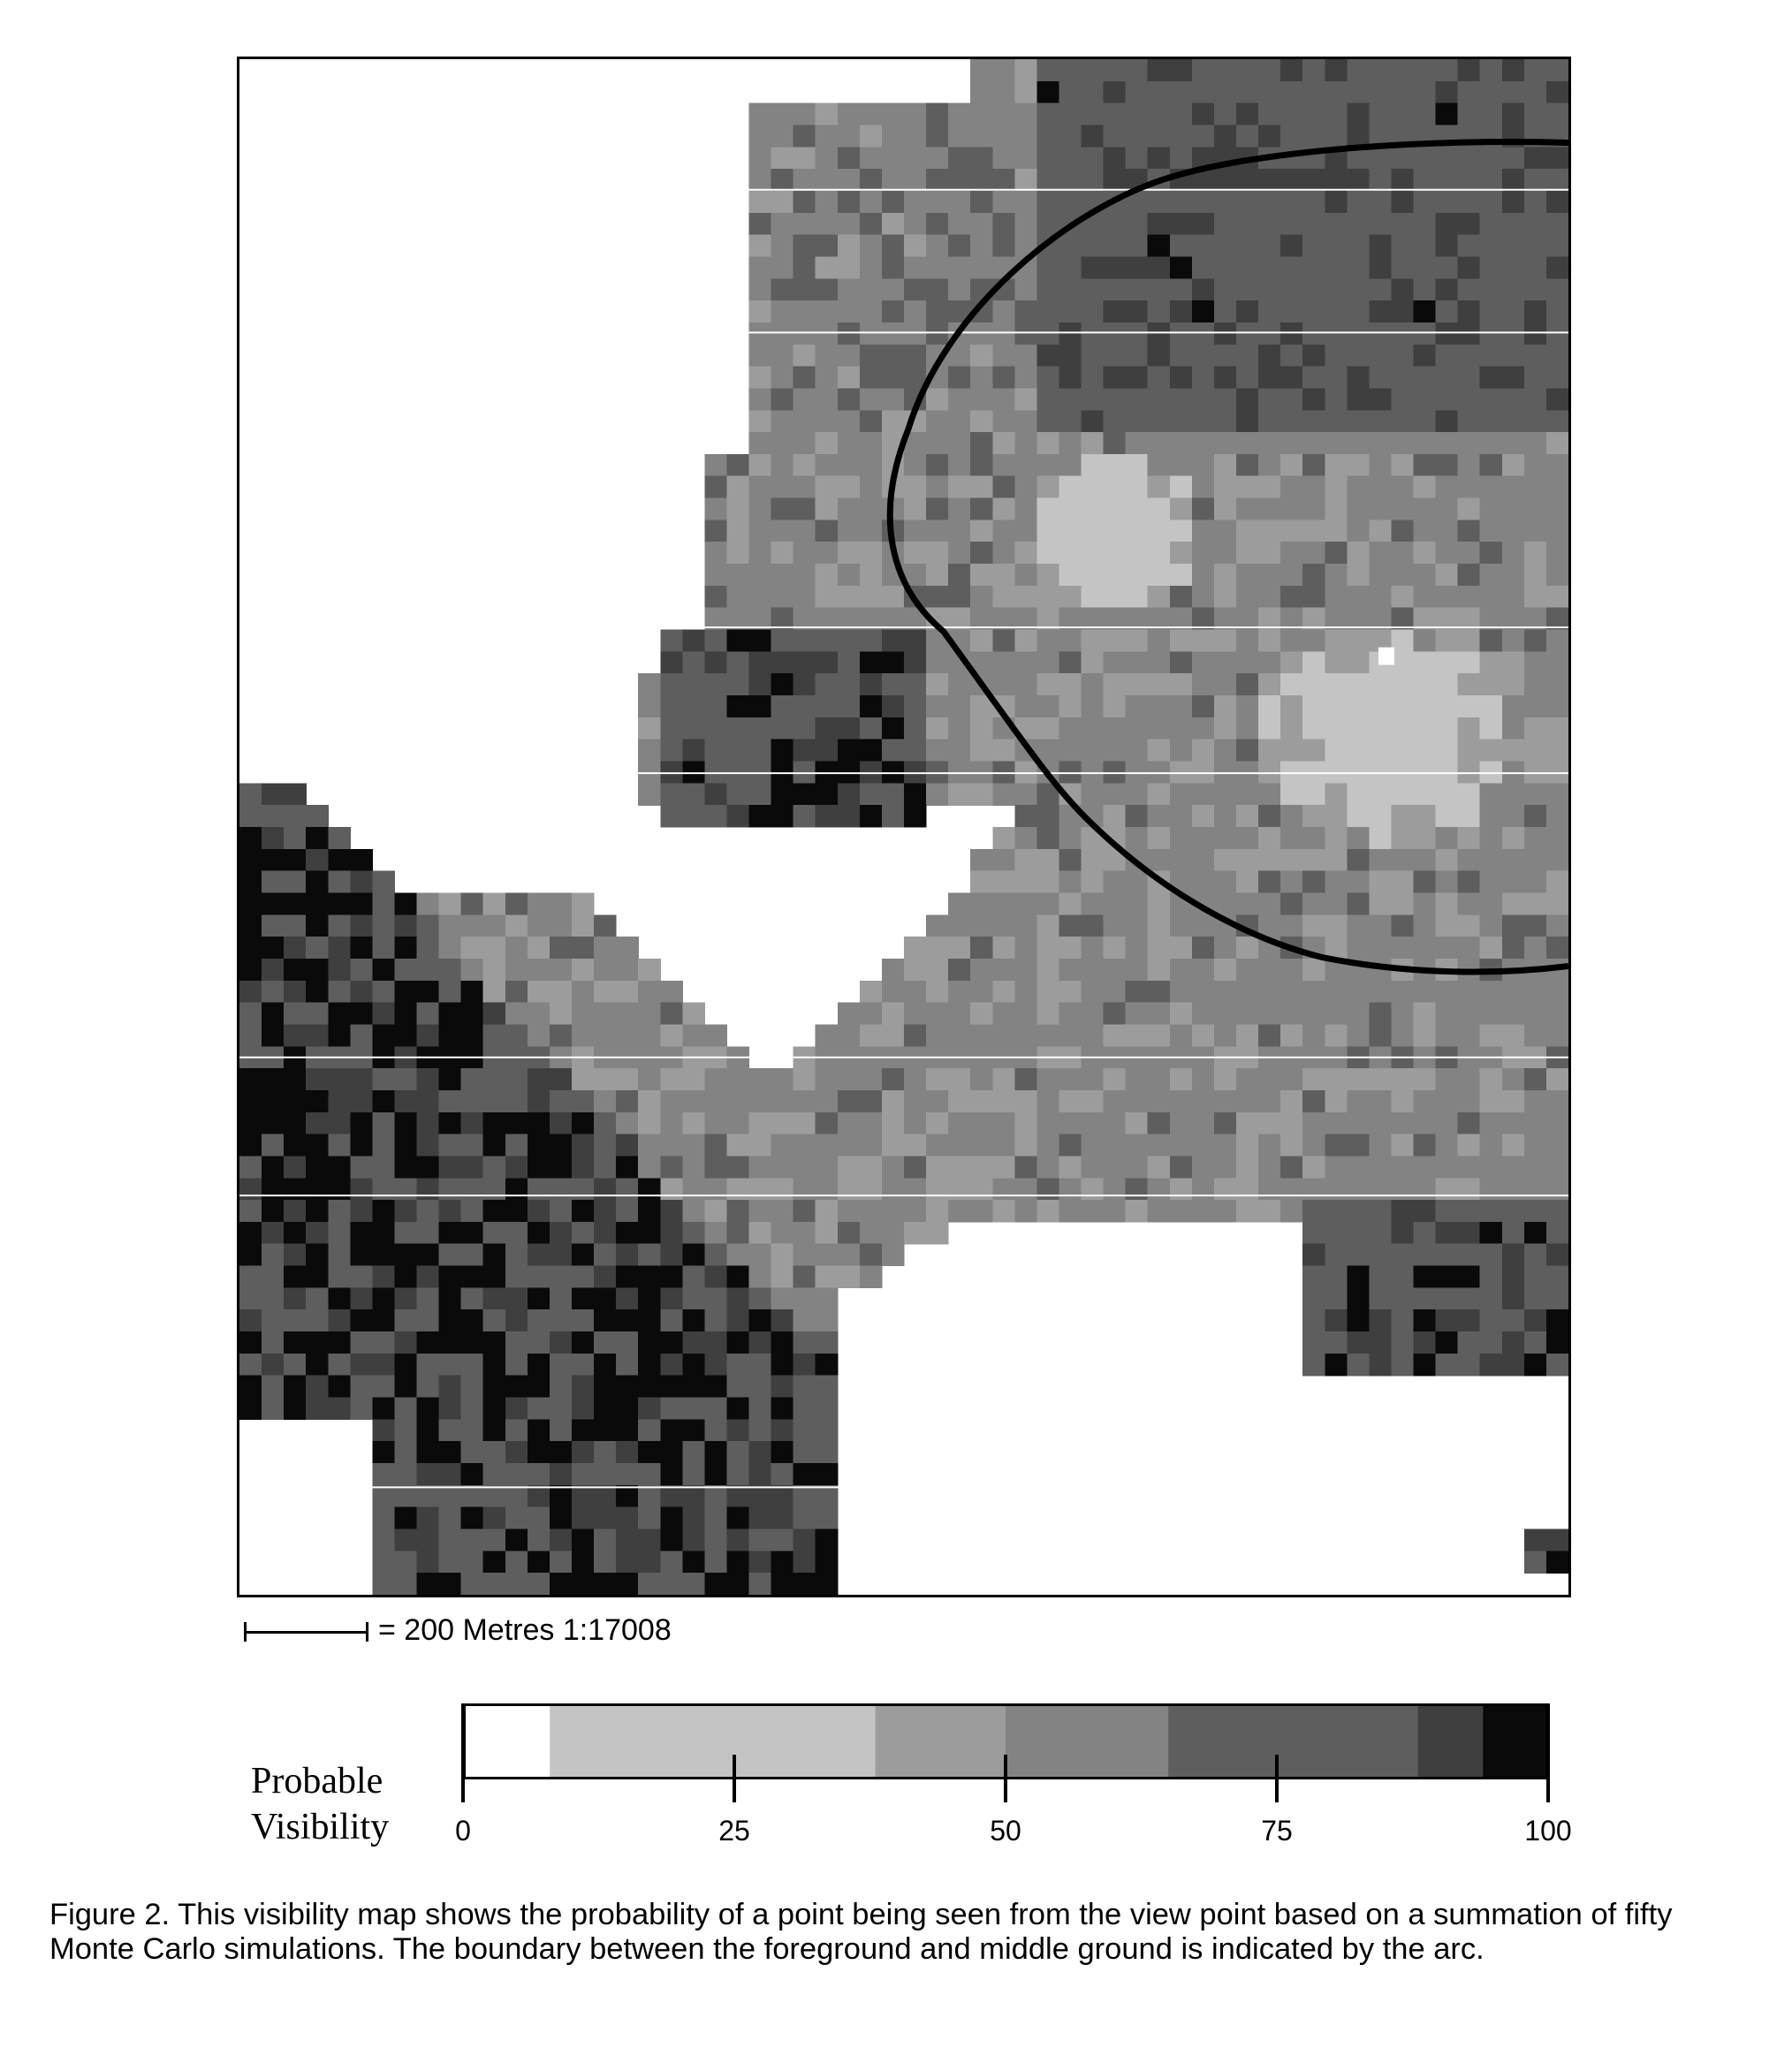 The height and width of the screenshot is (2048, 1792). What do you see at coordinates (245, 1632) in the screenshot?
I see `scale-bar-tick-left` at bounding box center [245, 1632].